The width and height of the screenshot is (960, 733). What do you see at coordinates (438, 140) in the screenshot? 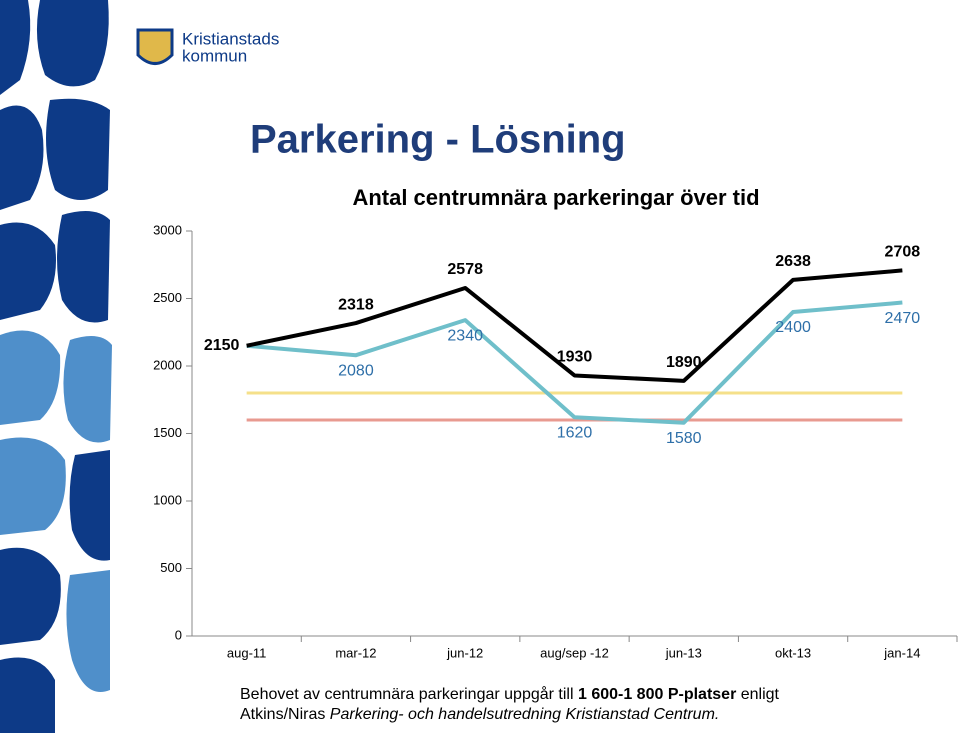
I see `slide-title: Parkering - Lösning` at bounding box center [438, 140].